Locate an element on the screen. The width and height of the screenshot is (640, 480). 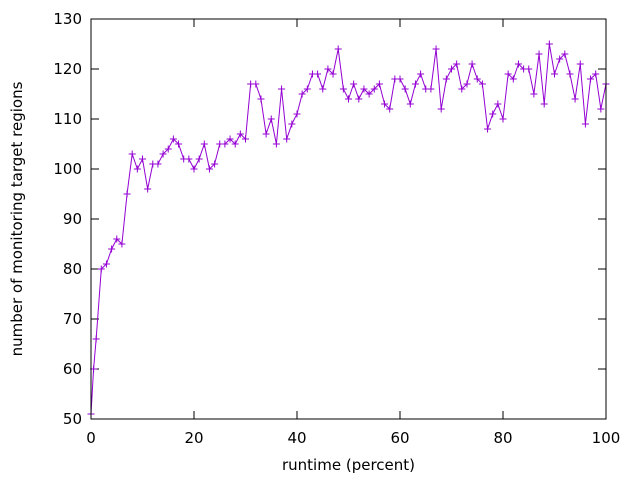
y-tick-label: 50 is located at coordinates (72, 419).